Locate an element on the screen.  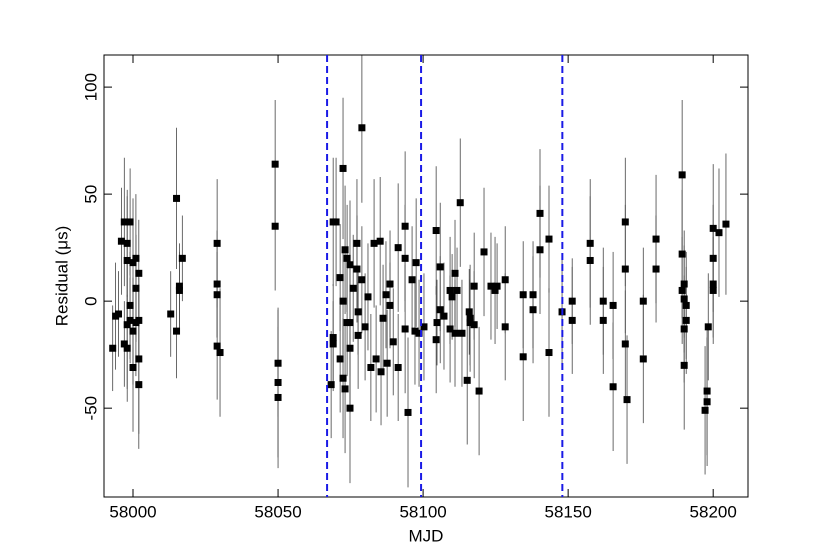
x-tick-label: 58150 is located at coordinates (568, 511).